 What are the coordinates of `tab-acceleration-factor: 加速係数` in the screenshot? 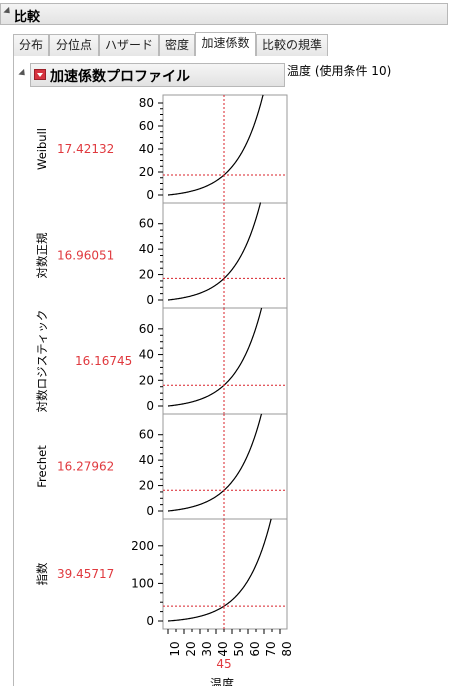 It's located at (225, 44).